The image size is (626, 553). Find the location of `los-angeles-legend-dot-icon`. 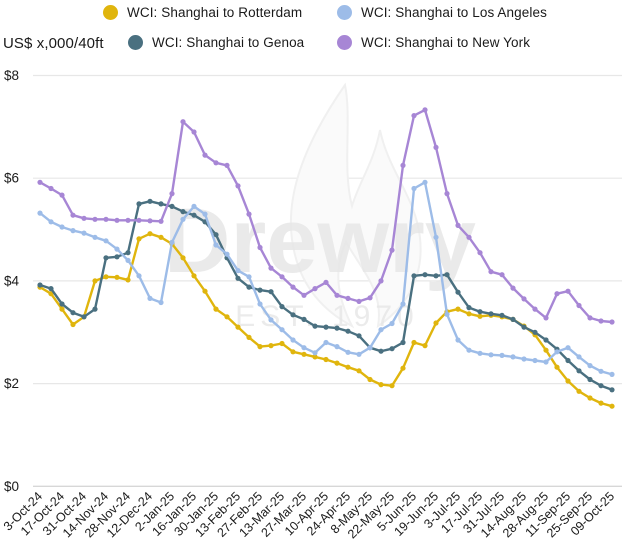

los-angeles-legend-dot-icon is located at coordinates (344, 12).